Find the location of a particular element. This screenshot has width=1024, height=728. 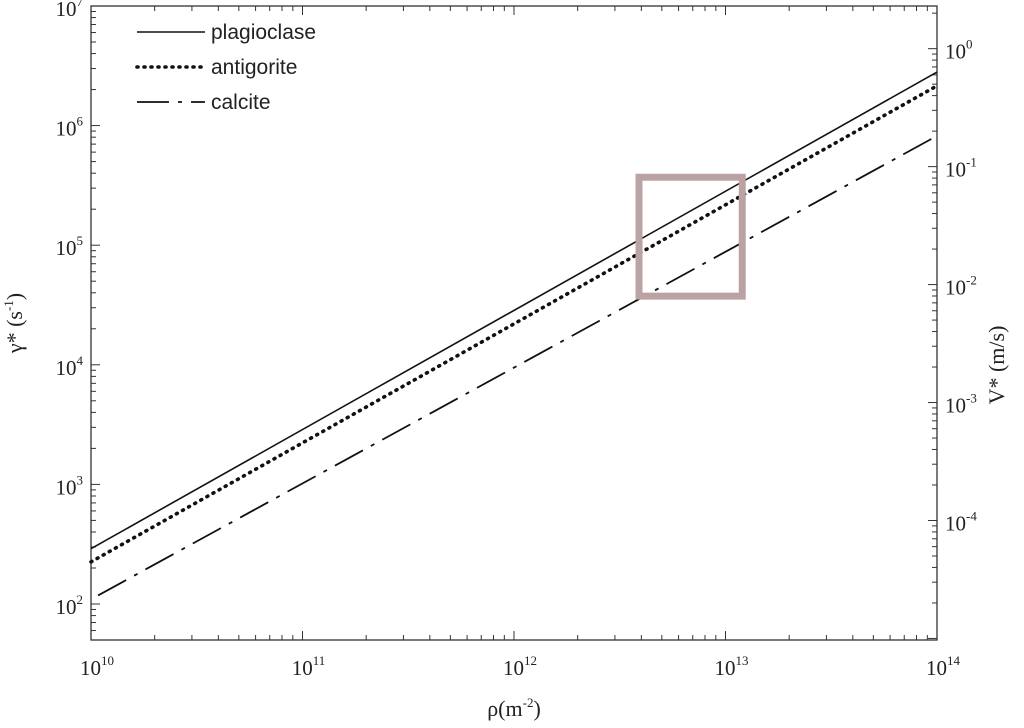

x-axis-title: ρ(m-2) is located at coordinates (514, 708).